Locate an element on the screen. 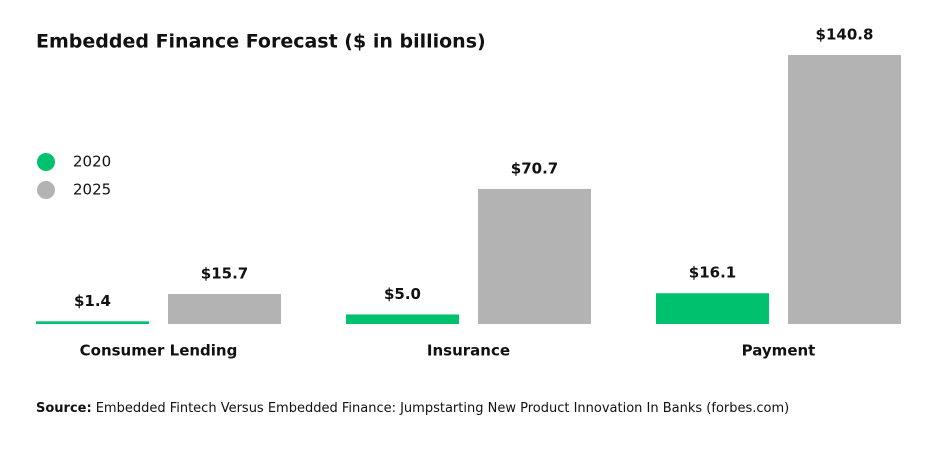 Image resolution: width=940 pixels, height=449 pixels. value-label: $15.7 is located at coordinates (224, 274).